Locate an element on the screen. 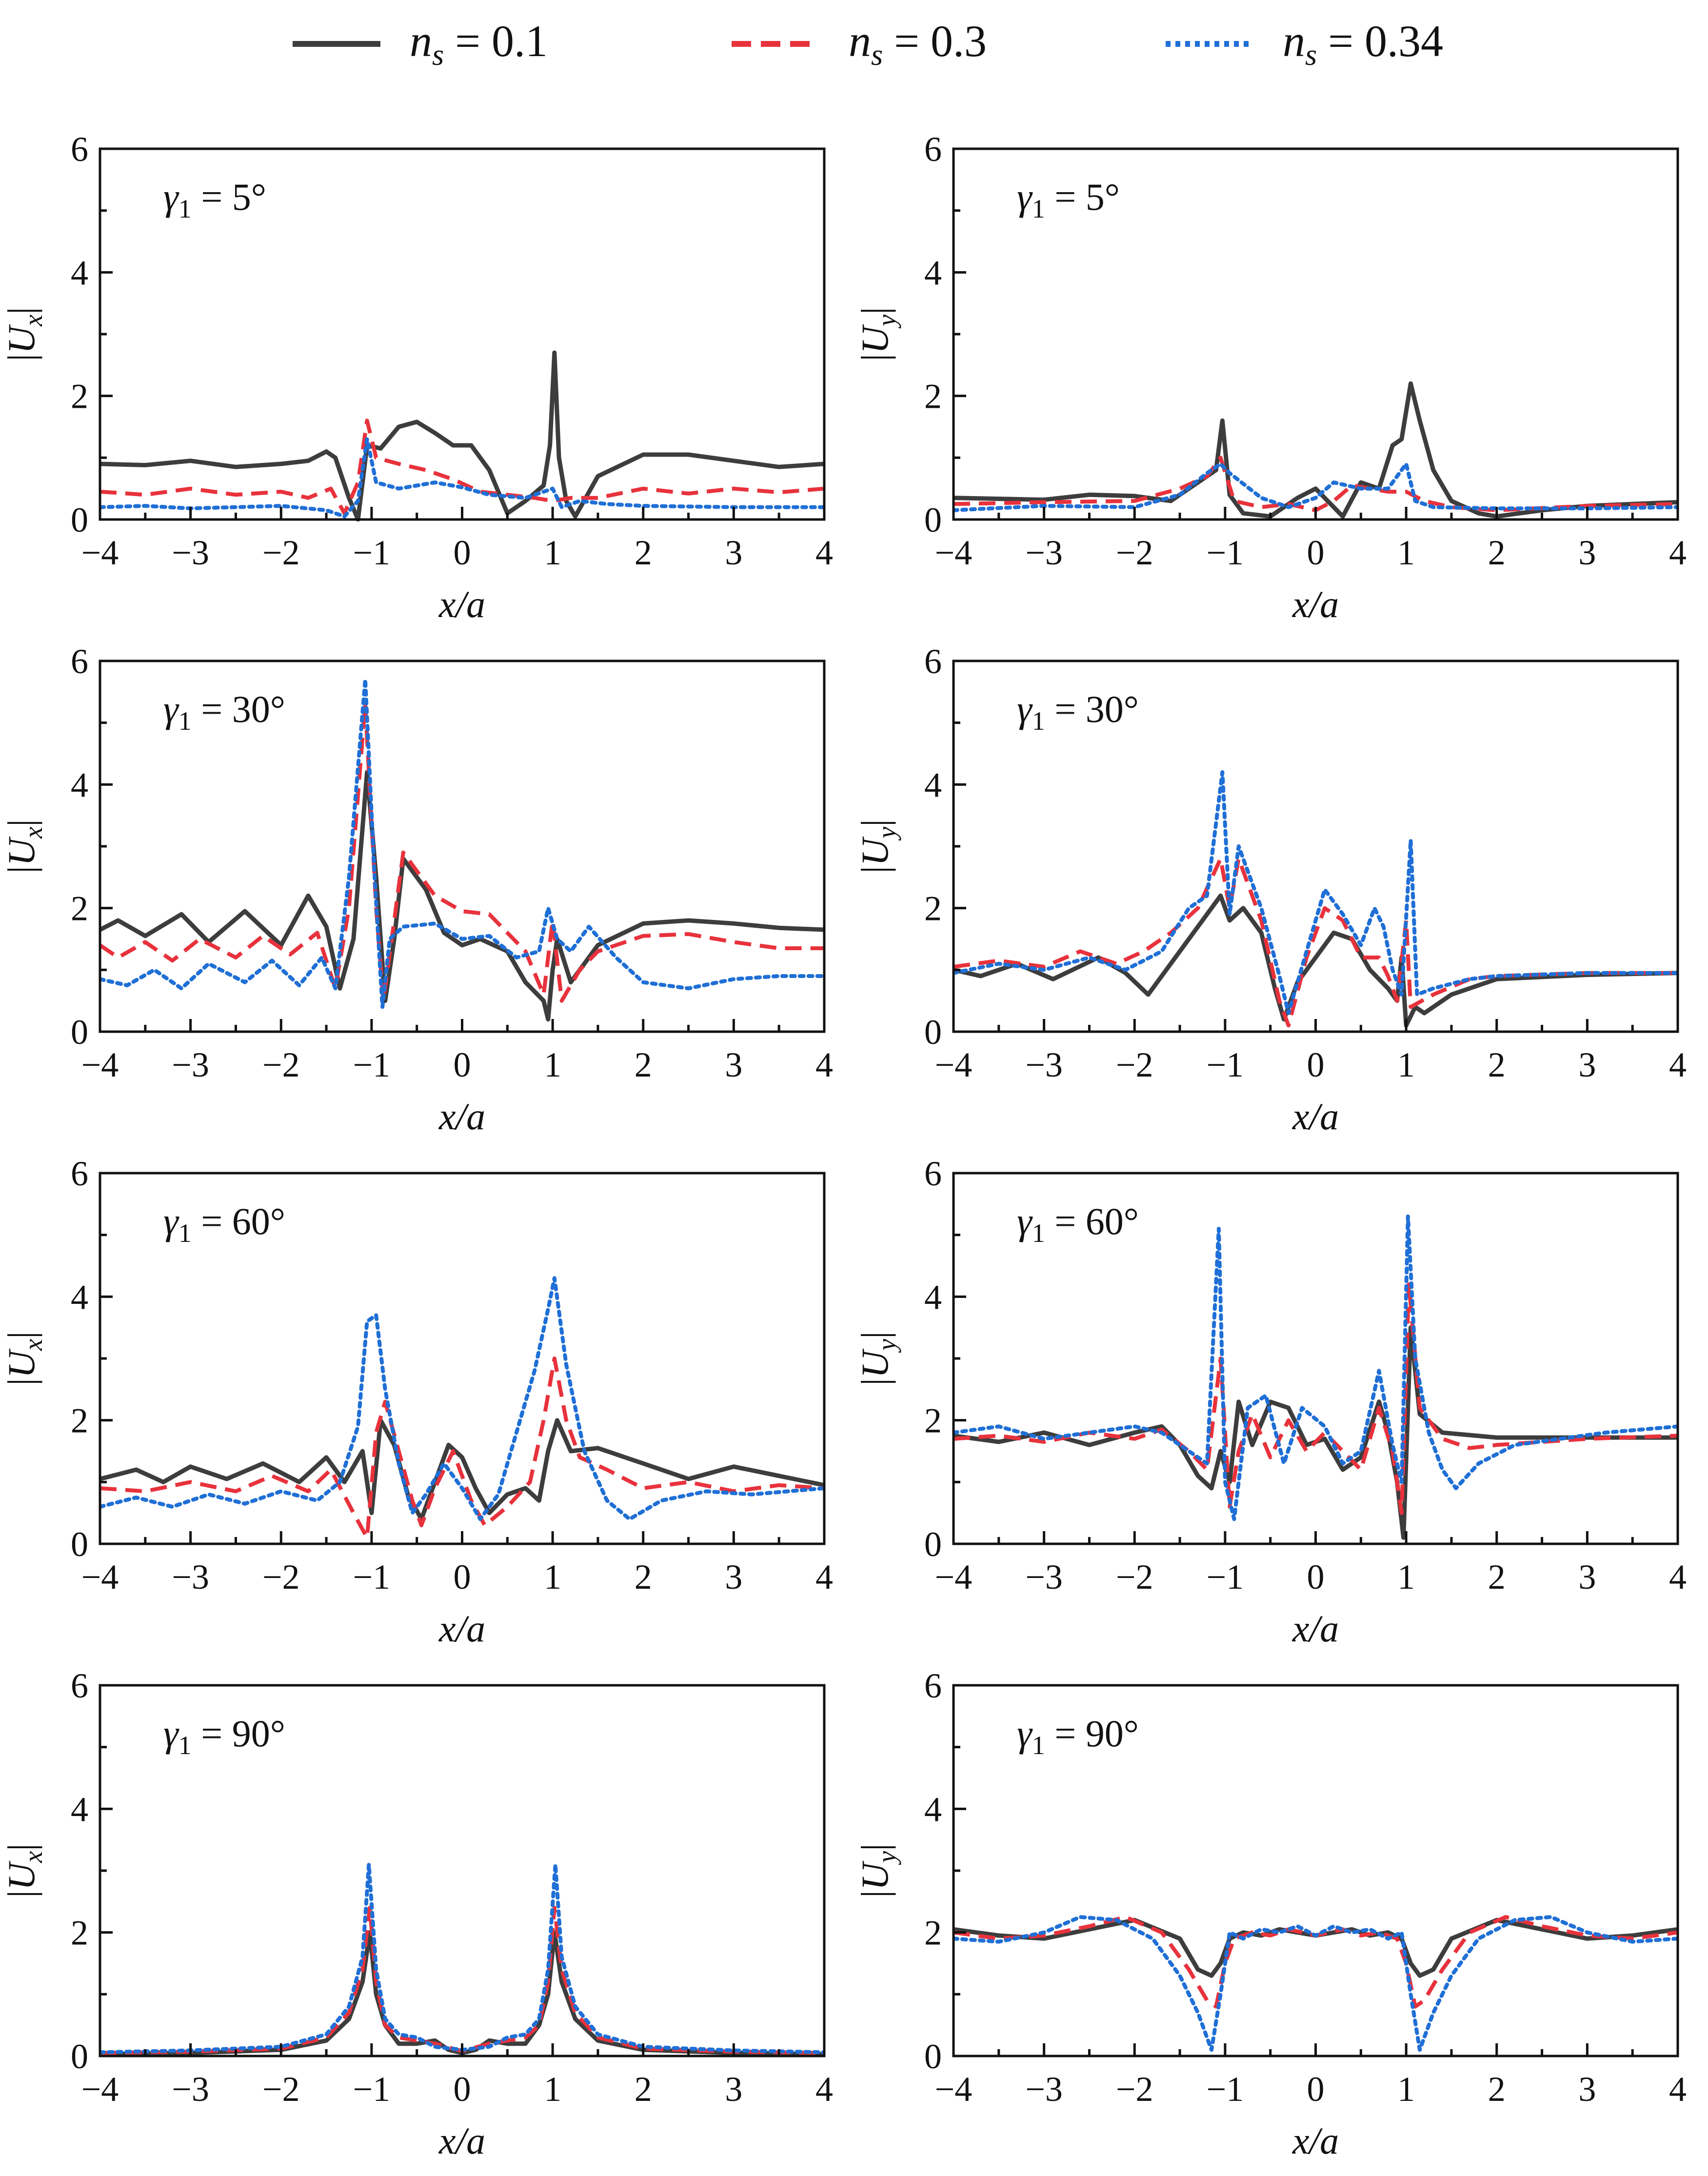  y-axis-label: |Uy| is located at coordinates (877, 847).